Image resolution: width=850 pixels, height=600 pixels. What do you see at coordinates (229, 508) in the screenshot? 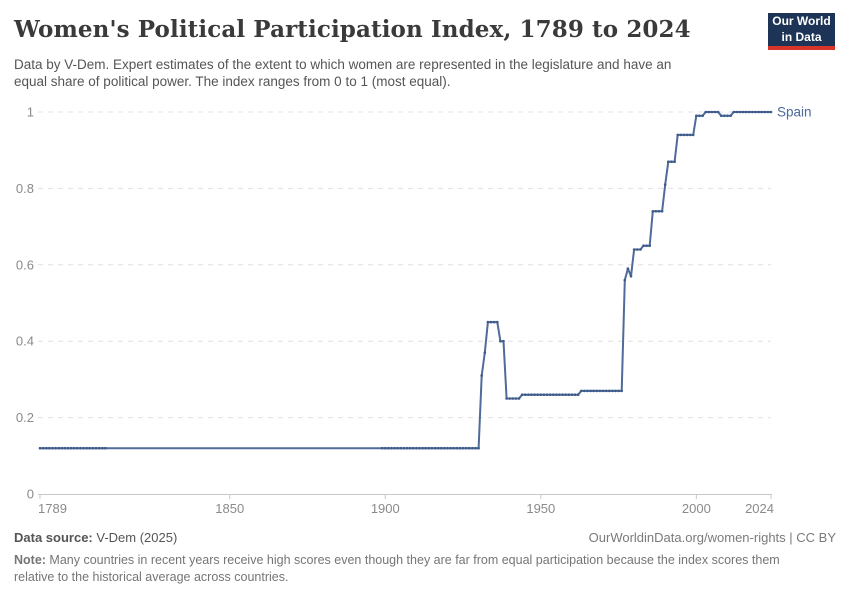
I see `x-tick-label: 1850` at bounding box center [229, 508].